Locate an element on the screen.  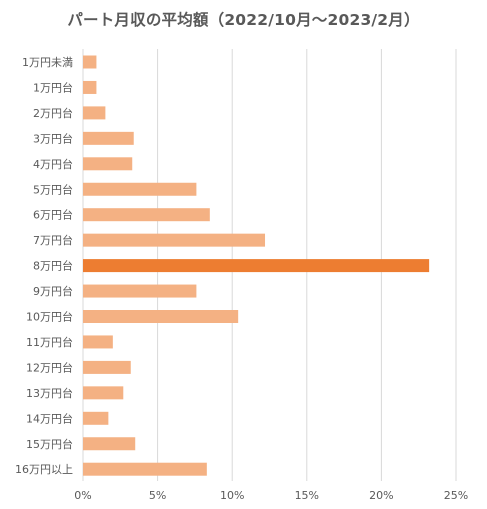
category-label: 14万円台 is located at coordinates (49, 418).